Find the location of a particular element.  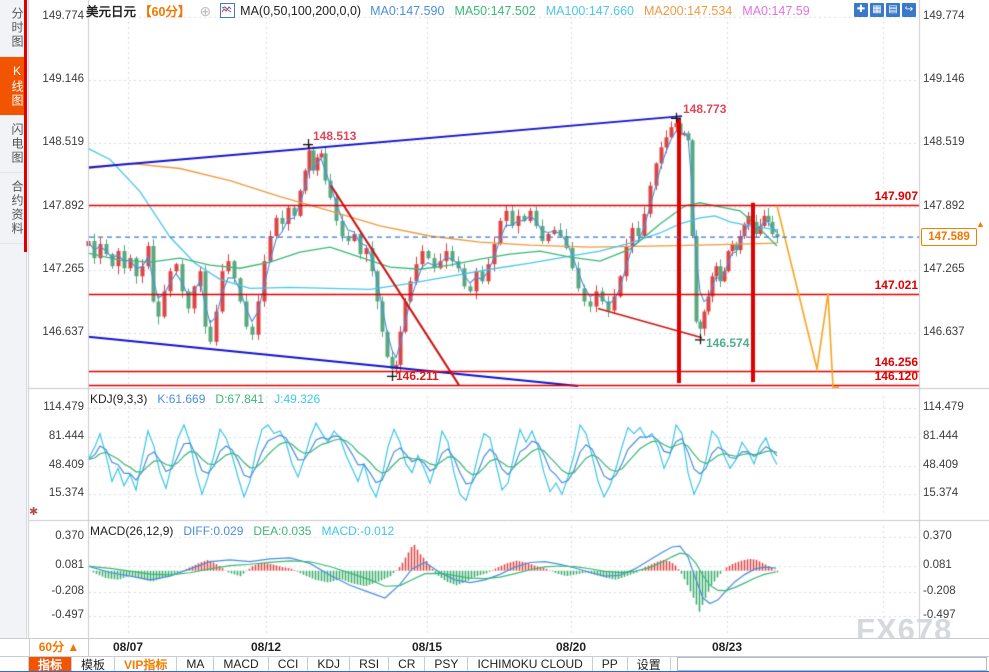

period-label: 【60分】 is located at coordinates (165, 12).